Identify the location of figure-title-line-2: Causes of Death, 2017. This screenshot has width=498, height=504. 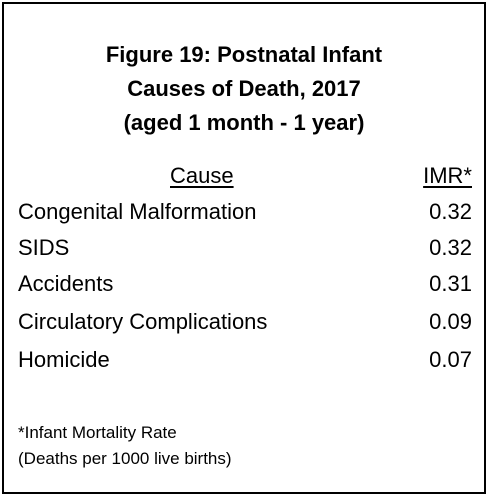
(244, 88).